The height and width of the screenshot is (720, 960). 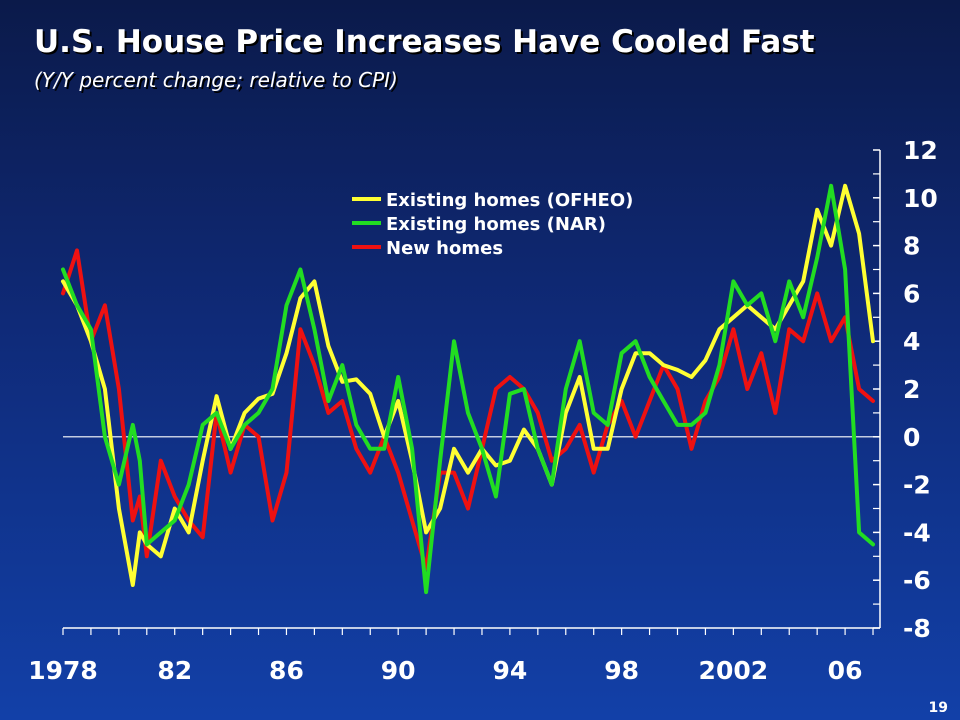 What do you see at coordinates (920, 150) in the screenshot?
I see `y-tick-label: 12` at bounding box center [920, 150].